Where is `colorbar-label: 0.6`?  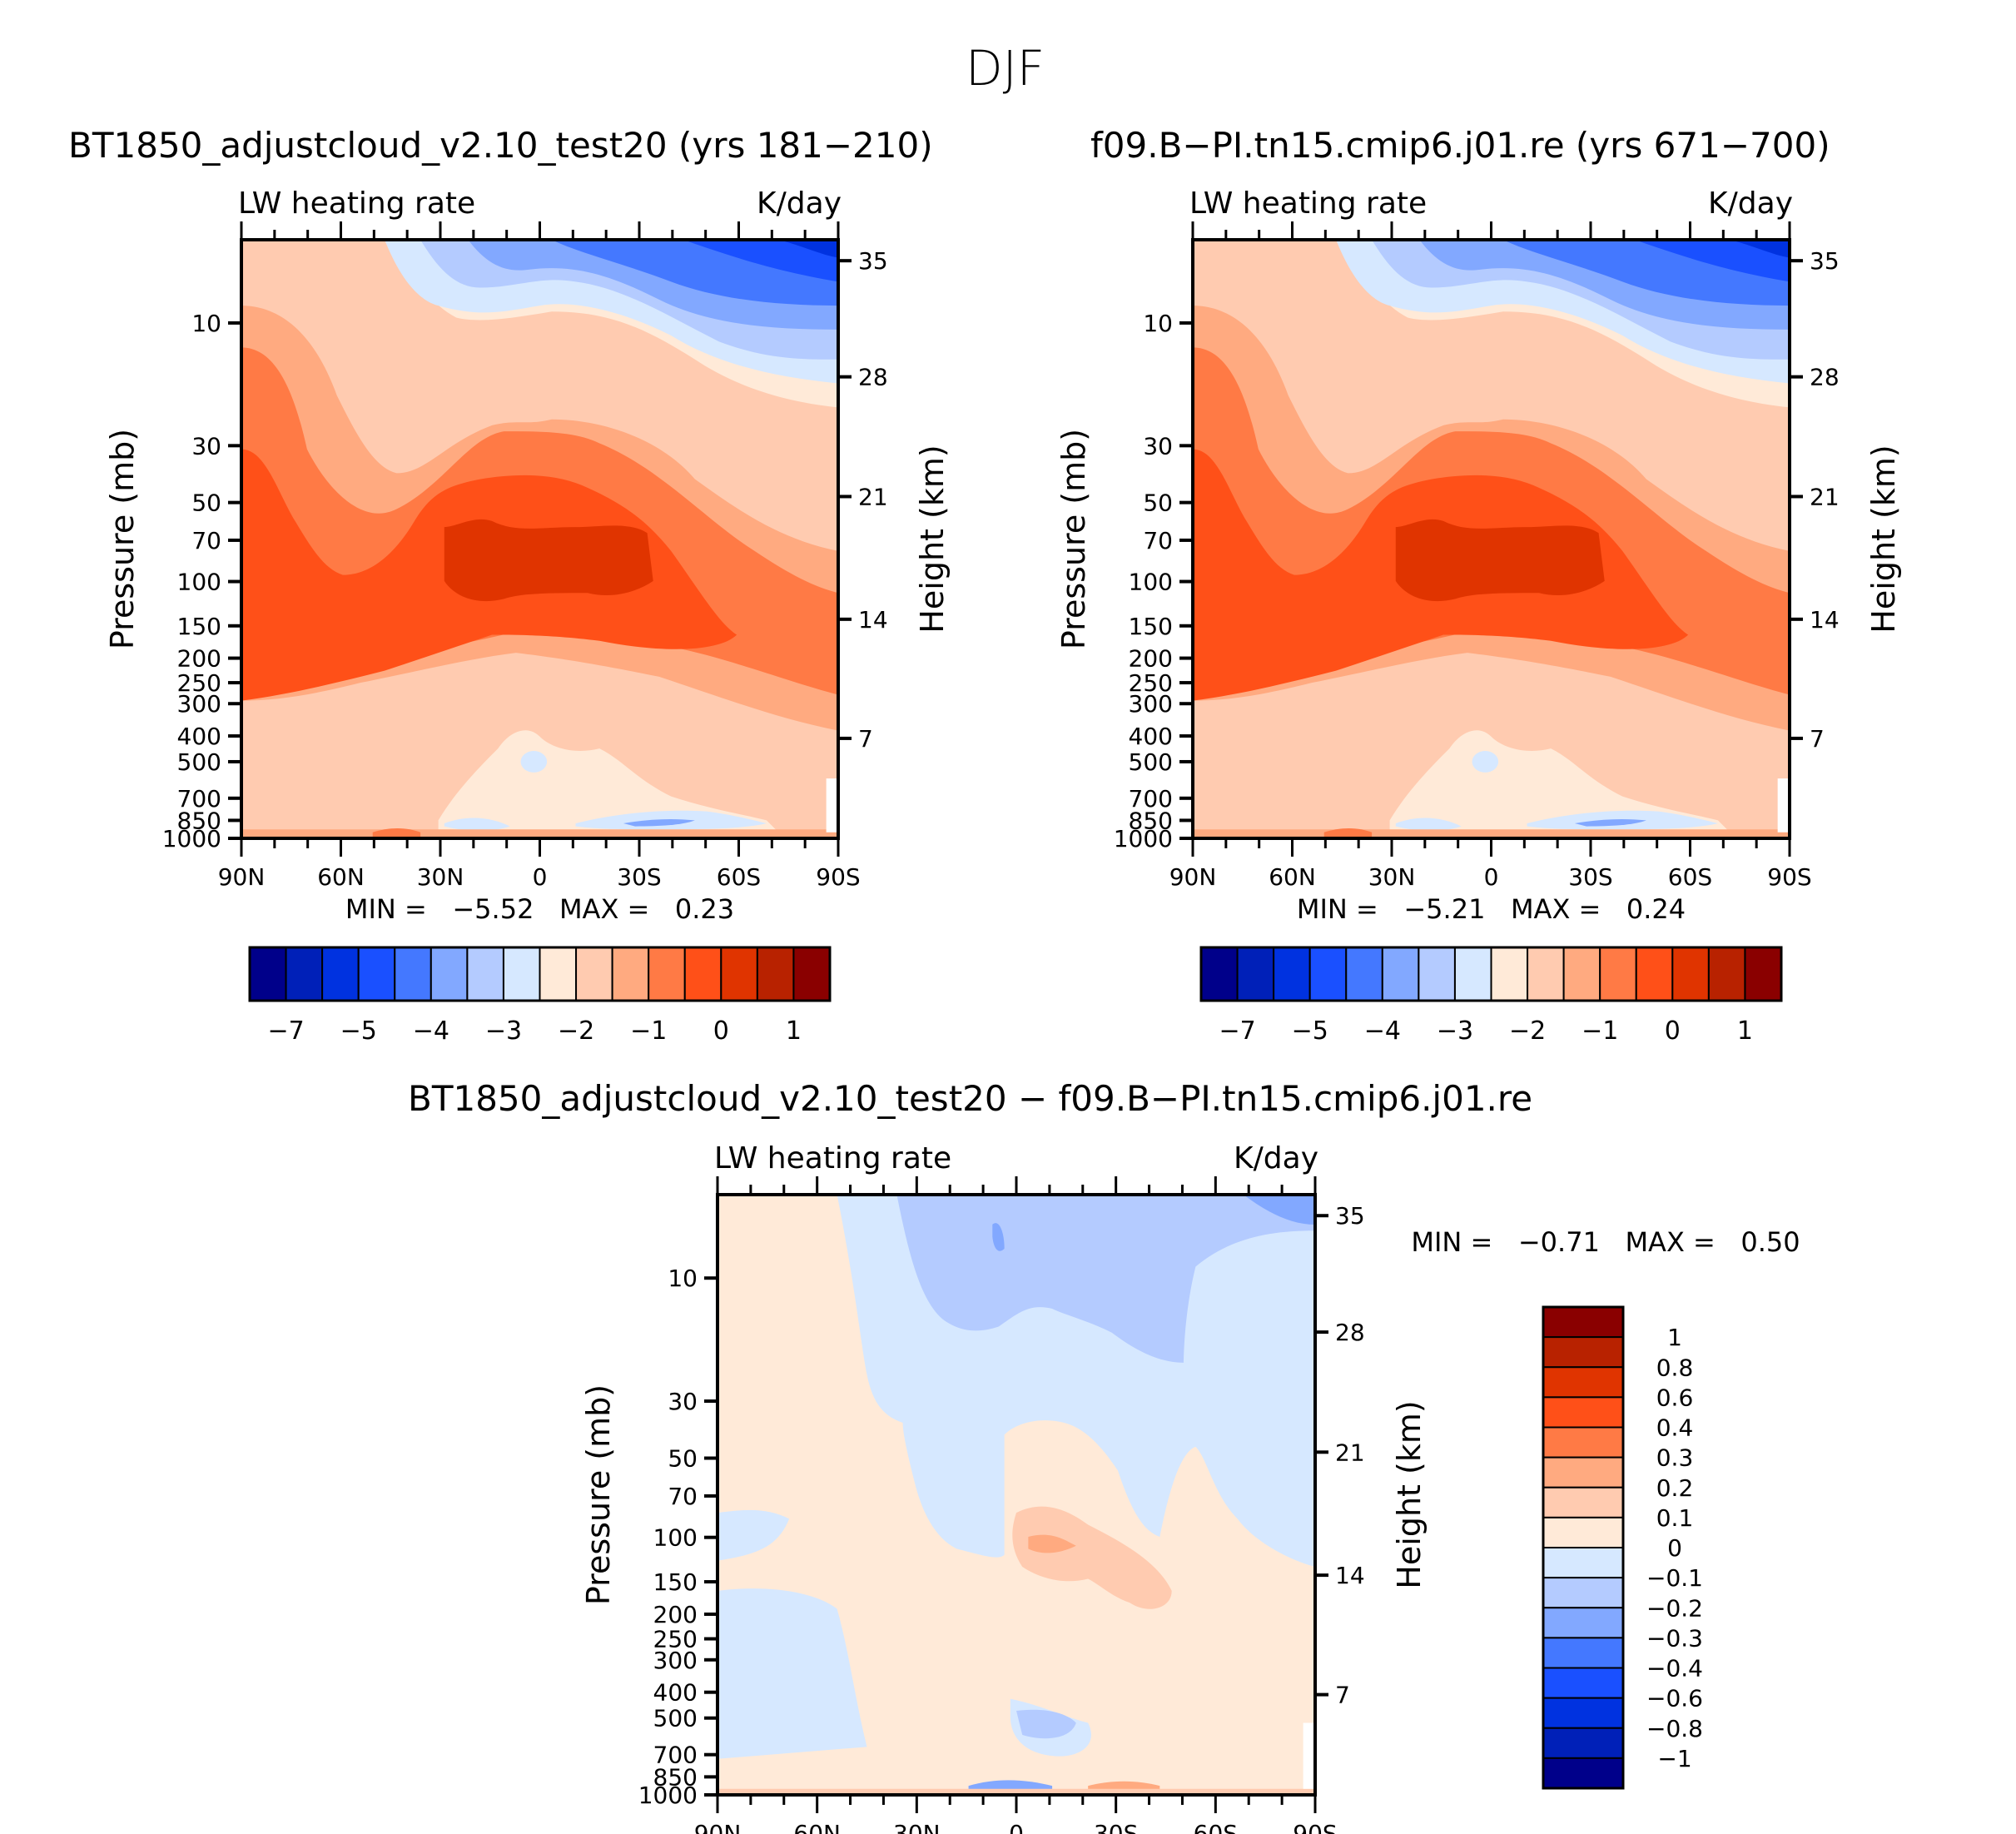 colorbar-label: 0.6 is located at coordinates (1675, 1397).